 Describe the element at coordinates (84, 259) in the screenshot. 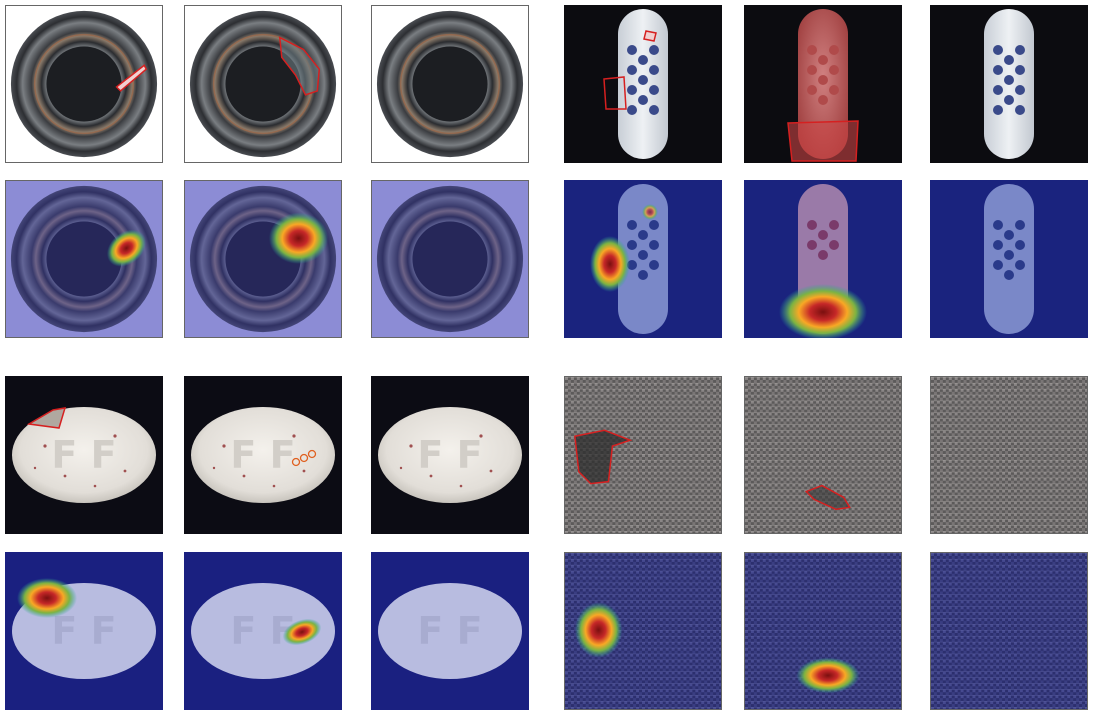

I see `bottle-defect1-heatmap` at that location.